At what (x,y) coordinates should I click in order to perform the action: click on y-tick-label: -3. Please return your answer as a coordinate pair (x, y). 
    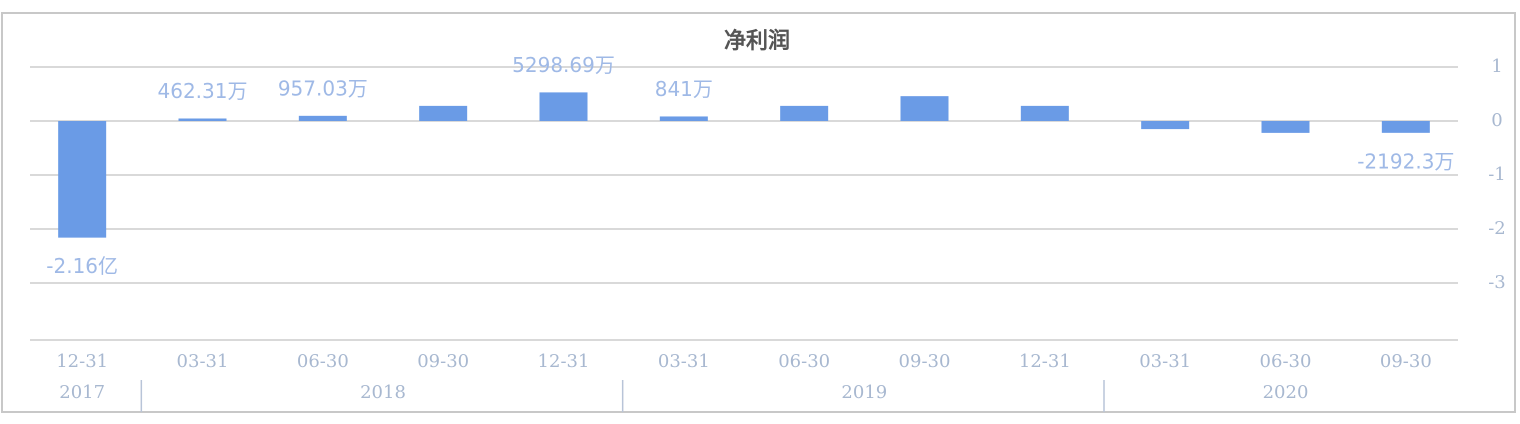
    Looking at the image, I should click on (1497, 282).